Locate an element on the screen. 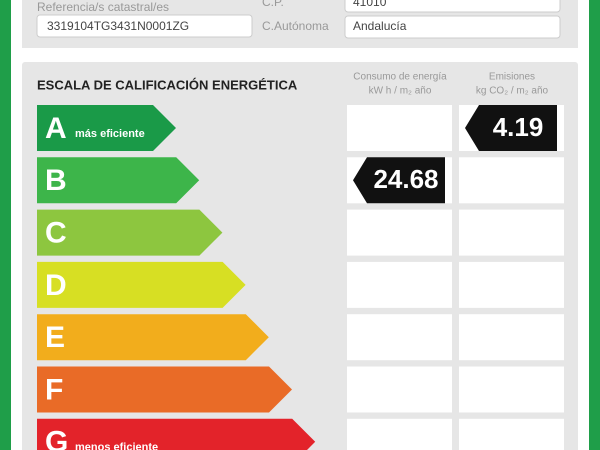 Image resolution: width=600 pixels, height=450 pixels. border-left is located at coordinates (5, 225).